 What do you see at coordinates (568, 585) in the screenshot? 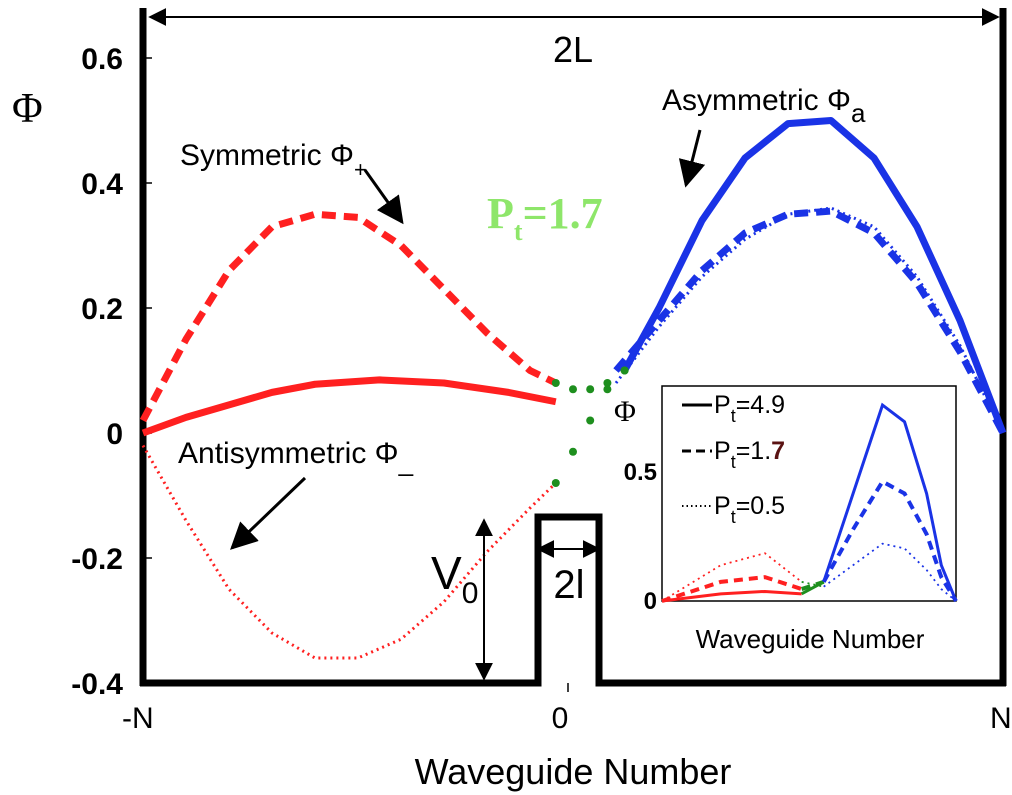
I see `barrier-width-label: 2l` at bounding box center [568, 585].